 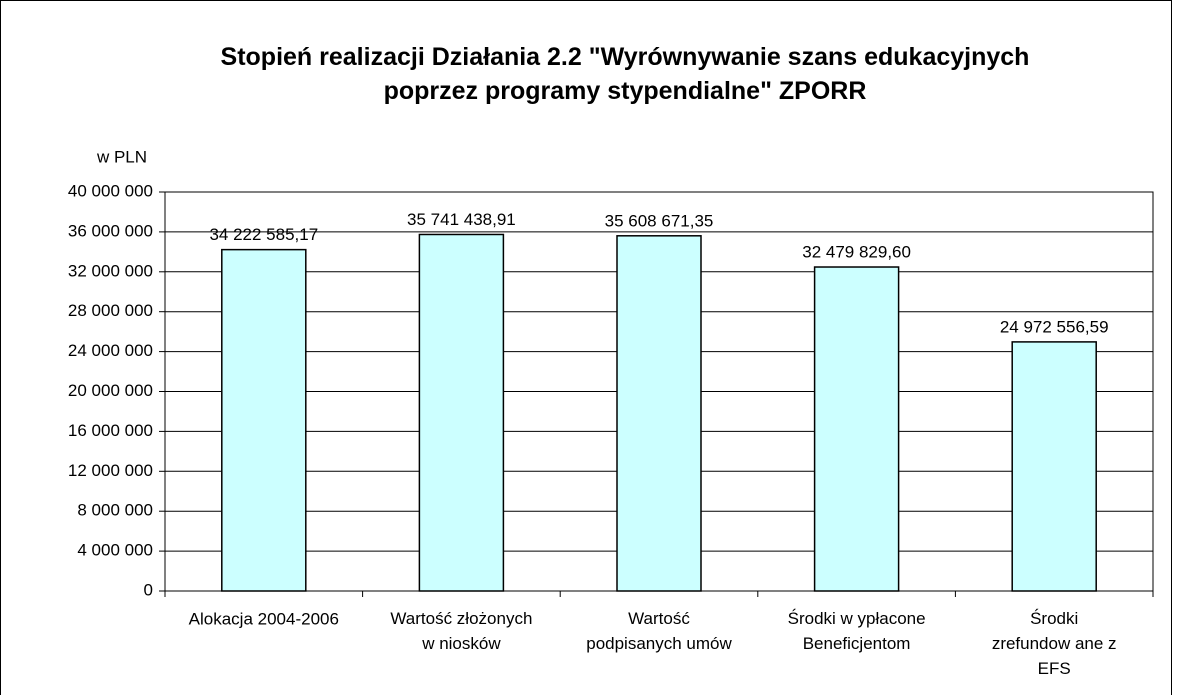 What do you see at coordinates (1054, 643) in the screenshot?
I see `x-tick-label: Środki zrefundow ane z EFS` at bounding box center [1054, 643].